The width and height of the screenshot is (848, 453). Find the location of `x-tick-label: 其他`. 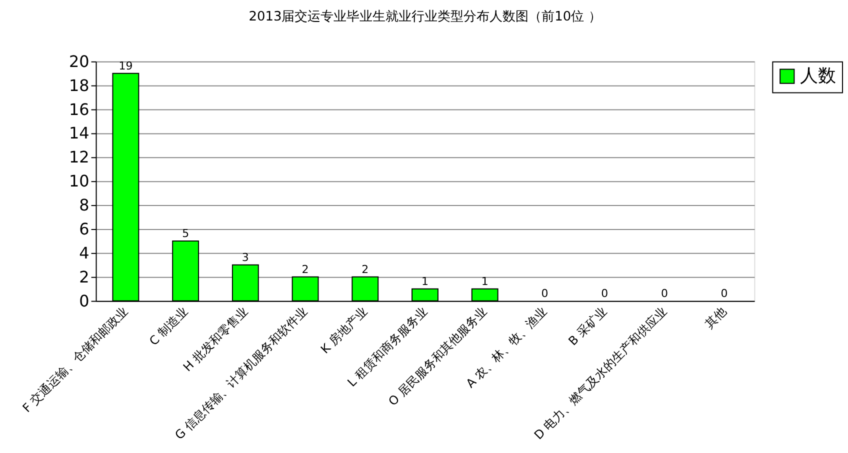

x-tick-label: 其他 is located at coordinates (716, 318).